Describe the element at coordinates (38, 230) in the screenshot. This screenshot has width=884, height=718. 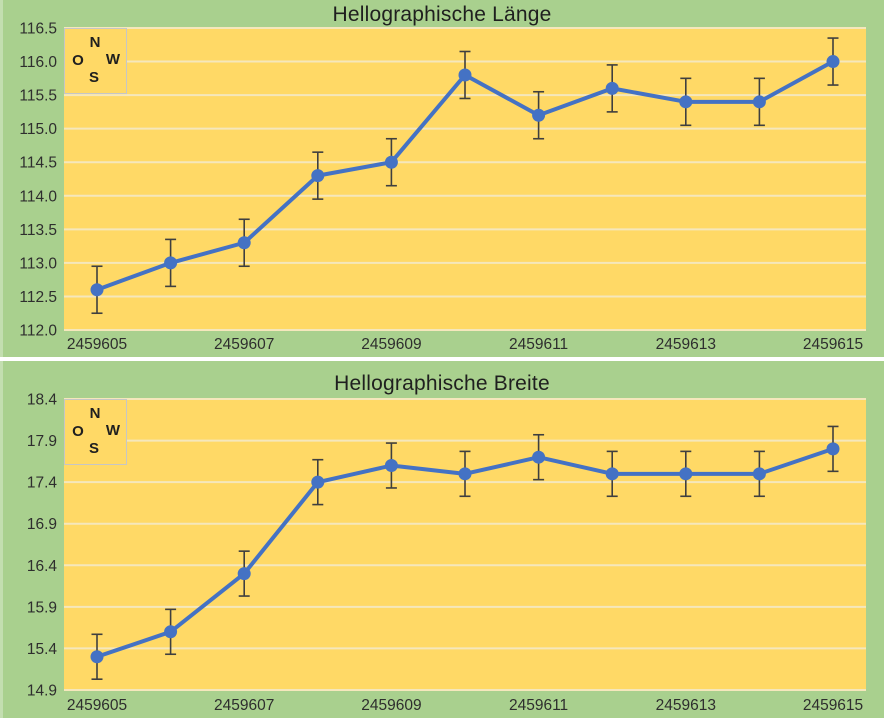
I see `y-tick-label: 113.5` at that location.